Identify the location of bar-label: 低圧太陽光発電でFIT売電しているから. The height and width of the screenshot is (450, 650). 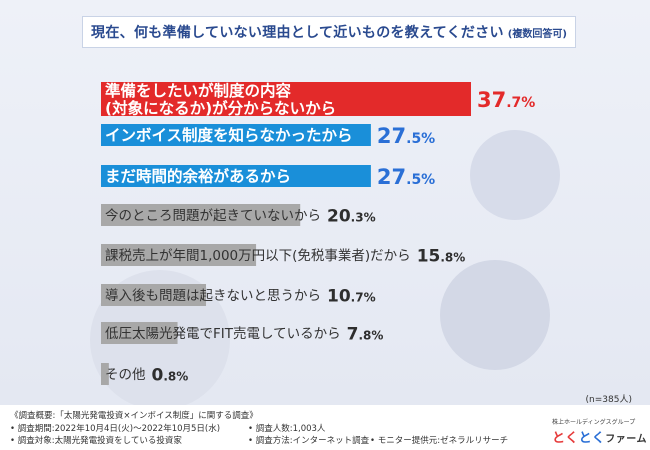
(223, 334).